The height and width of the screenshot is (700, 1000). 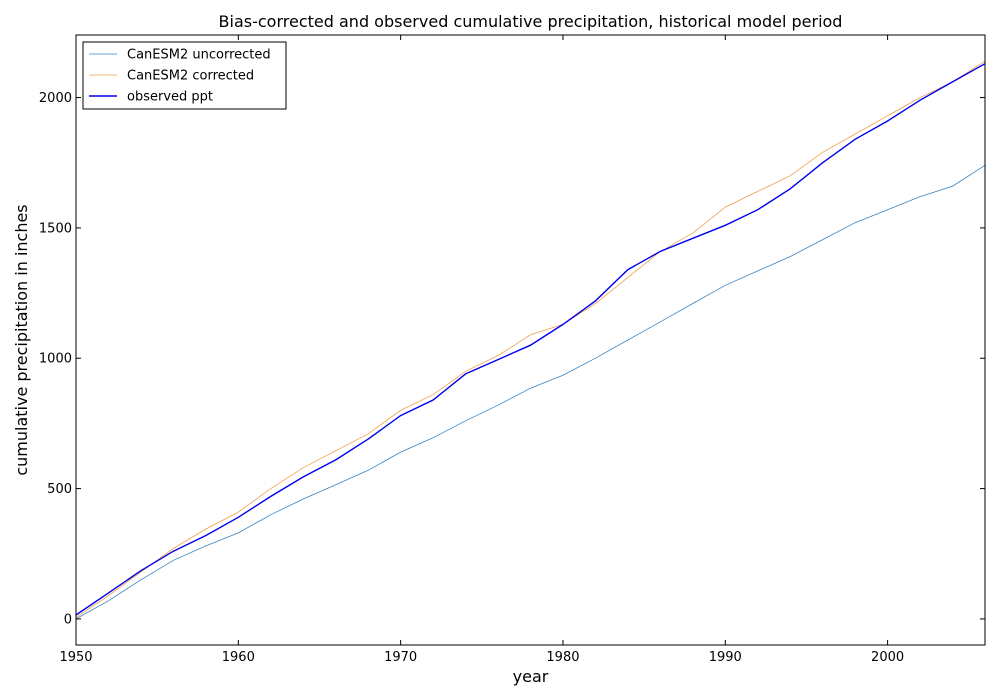 What do you see at coordinates (562, 657) in the screenshot?
I see `x-tick-label: 1980` at bounding box center [562, 657].